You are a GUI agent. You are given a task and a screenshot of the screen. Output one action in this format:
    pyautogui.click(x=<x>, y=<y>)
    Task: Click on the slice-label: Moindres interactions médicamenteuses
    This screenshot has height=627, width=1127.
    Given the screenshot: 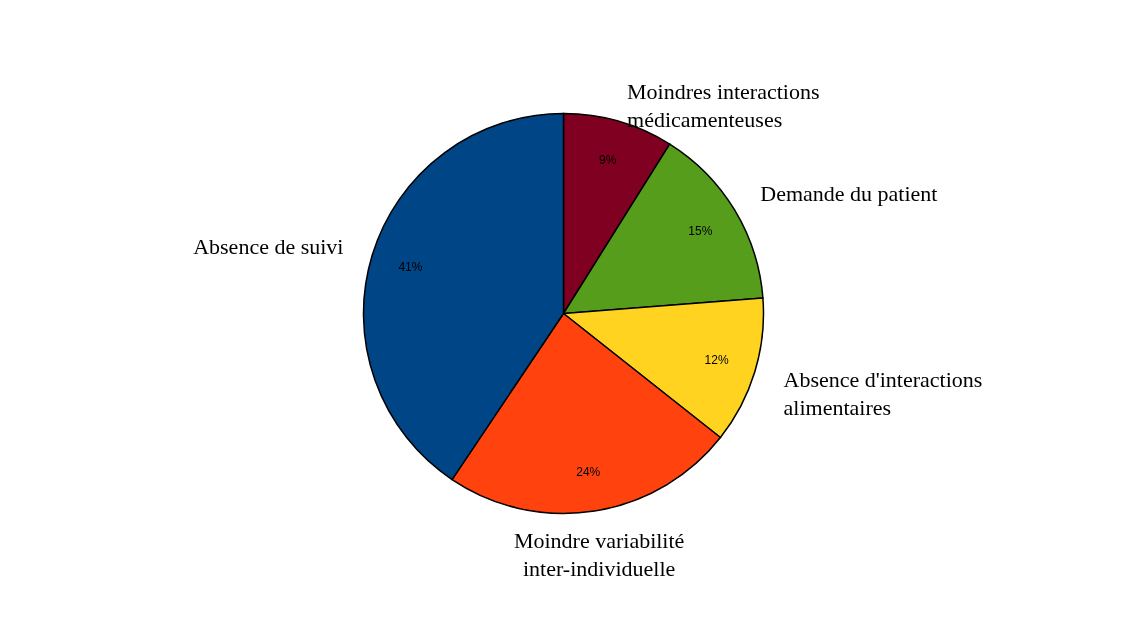 What is the action you would take?
    pyautogui.click(x=723, y=106)
    